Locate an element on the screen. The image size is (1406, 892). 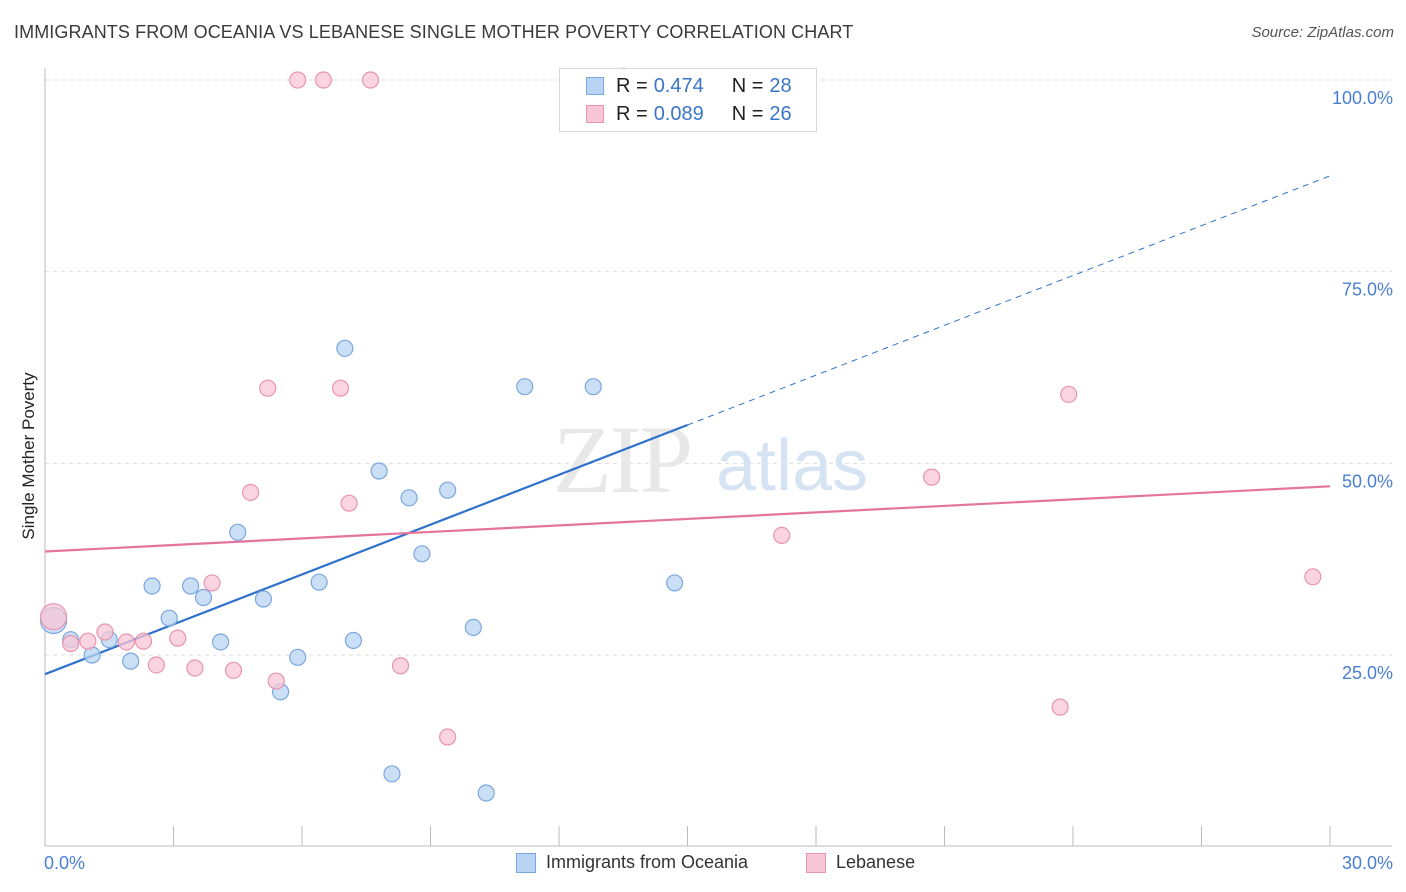
legend-stats-box: R = 0.474 N = 28 R = 0.089 N = 26 is located at coordinates (688, 100).